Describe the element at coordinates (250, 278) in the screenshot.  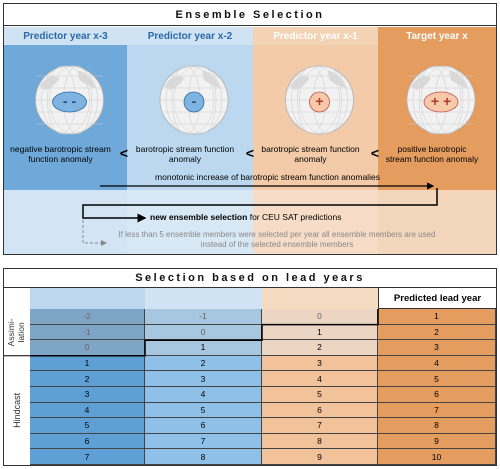
I see `bottom-title: Selection based on lead years` at that location.